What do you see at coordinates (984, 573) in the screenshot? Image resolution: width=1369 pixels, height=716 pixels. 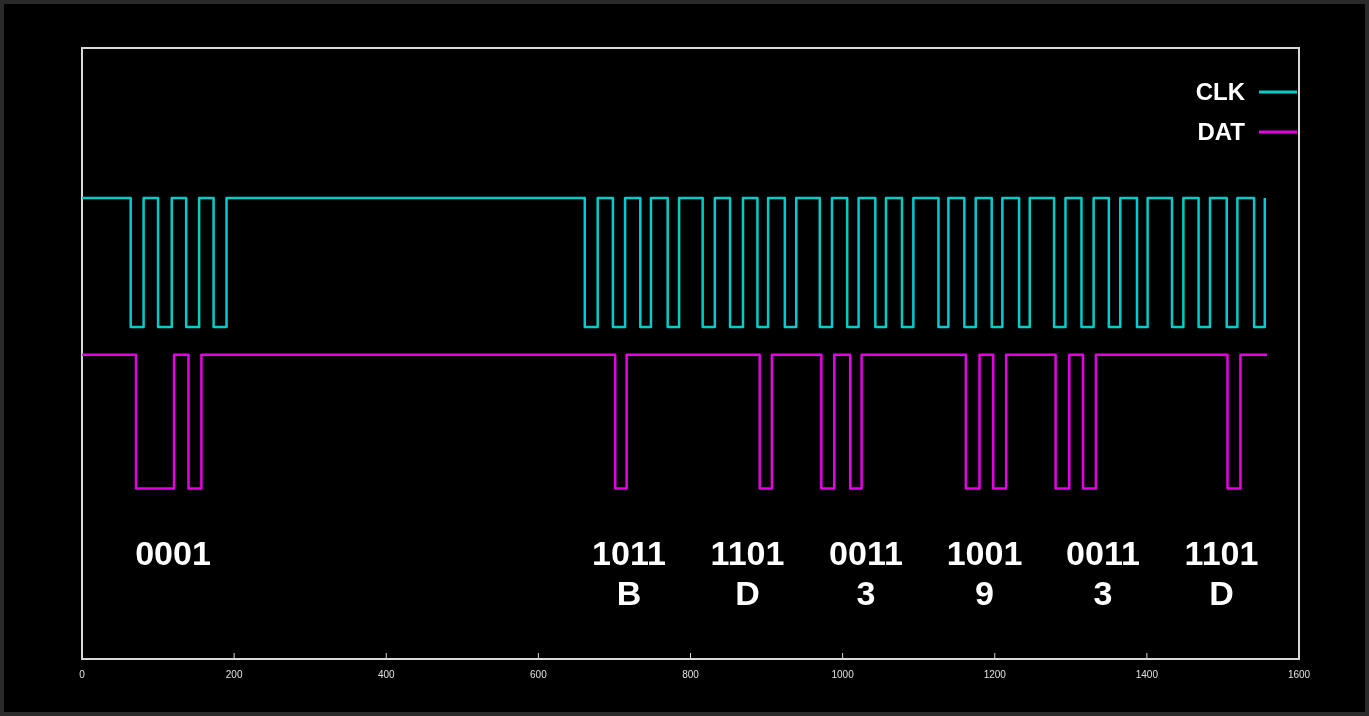 I see `annotation: 1001 9` at bounding box center [984, 573].